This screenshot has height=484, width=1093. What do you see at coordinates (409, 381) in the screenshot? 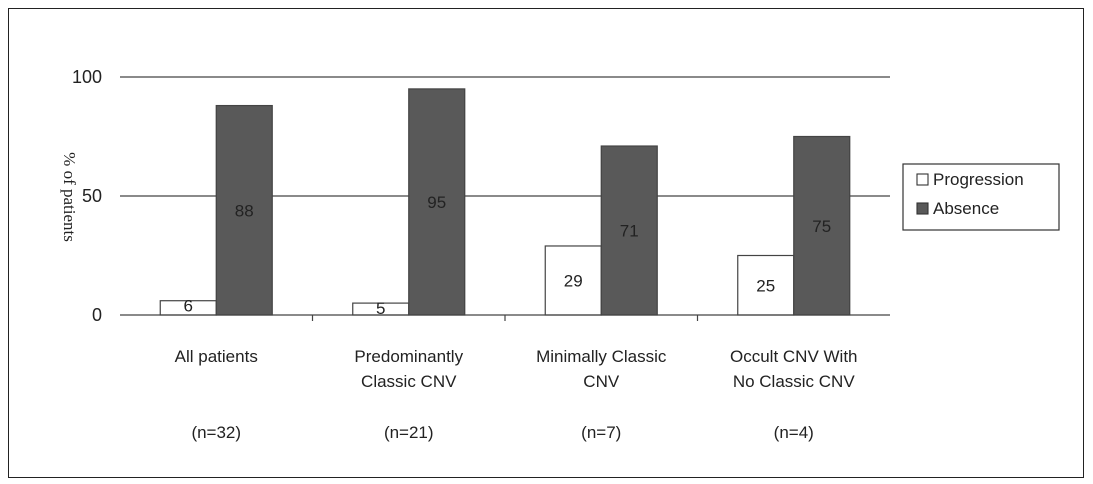
I see `category-label: Classic CNV` at bounding box center [409, 381].